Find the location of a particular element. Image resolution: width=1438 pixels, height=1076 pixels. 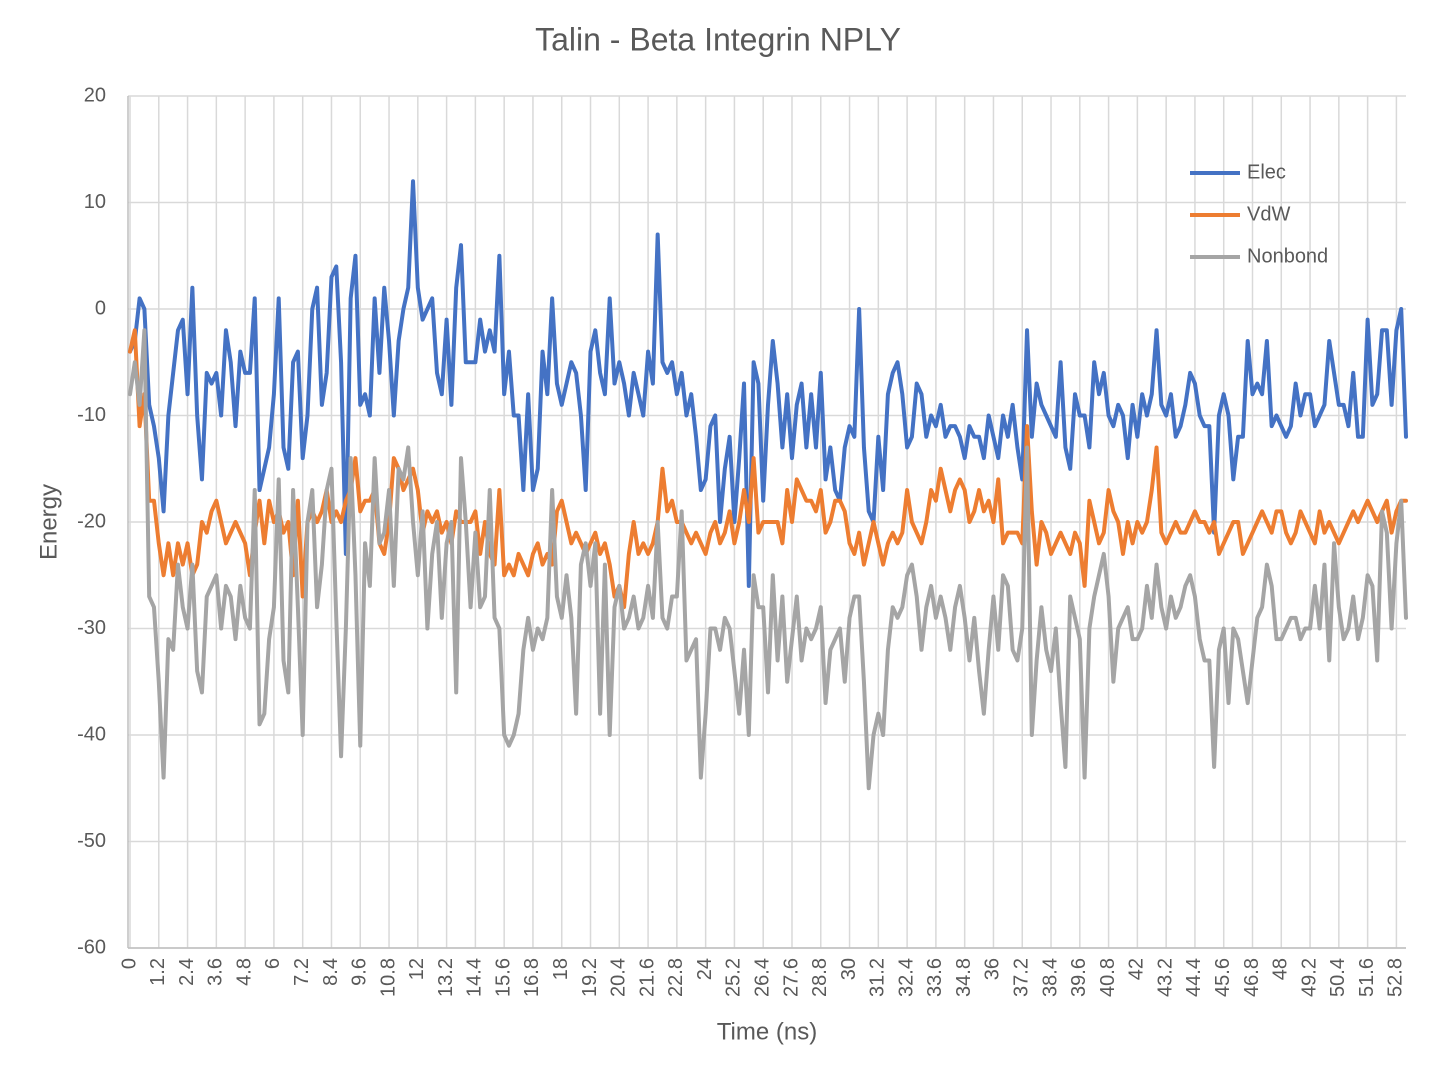

x-tick-label: 0 is located at coordinates (129, 963).